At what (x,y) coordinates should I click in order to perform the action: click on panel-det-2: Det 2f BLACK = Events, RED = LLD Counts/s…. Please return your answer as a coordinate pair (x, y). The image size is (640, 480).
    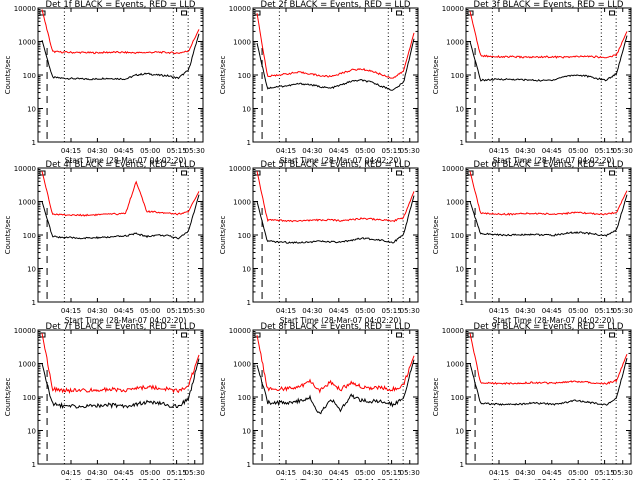
    Looking at the image, I should click on (319, 82).